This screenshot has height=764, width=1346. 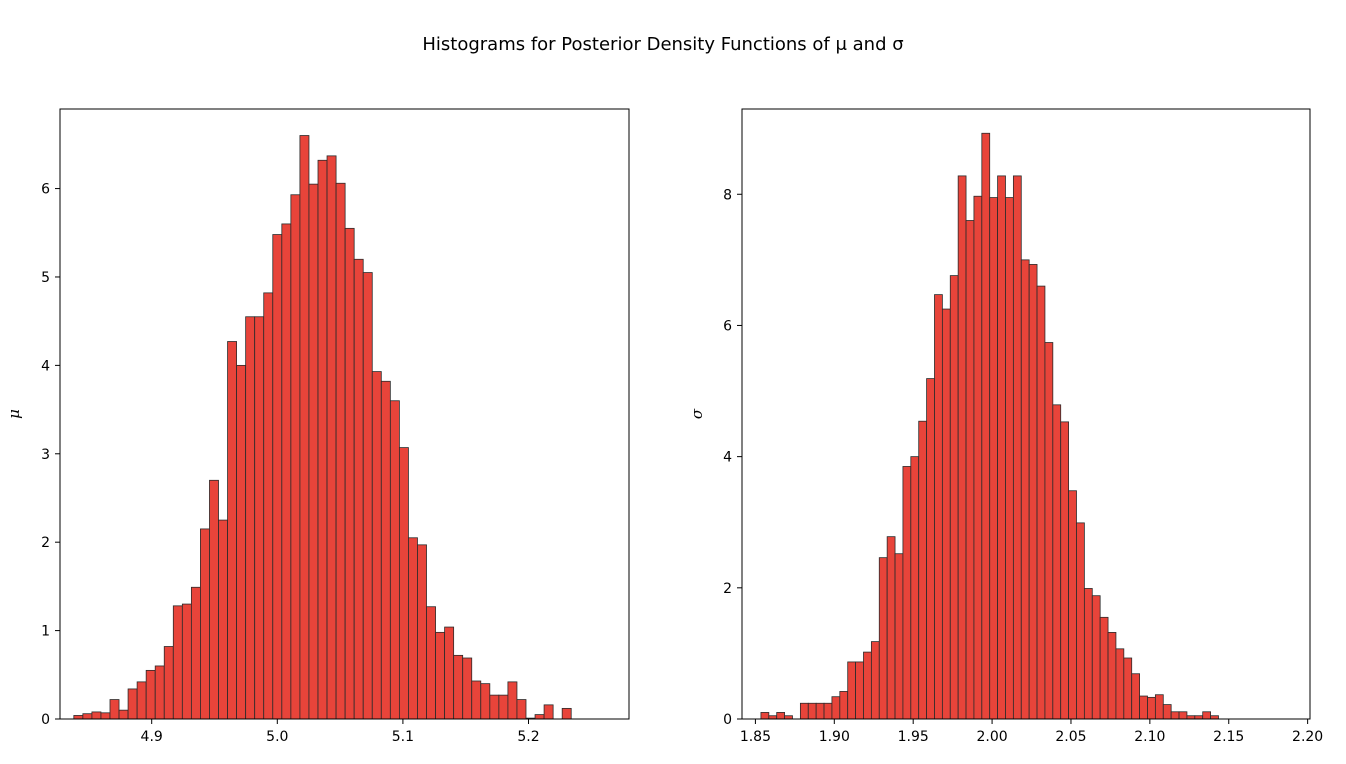 I want to click on mu-x-tick-label: 5.2, so click(x=528, y=737).